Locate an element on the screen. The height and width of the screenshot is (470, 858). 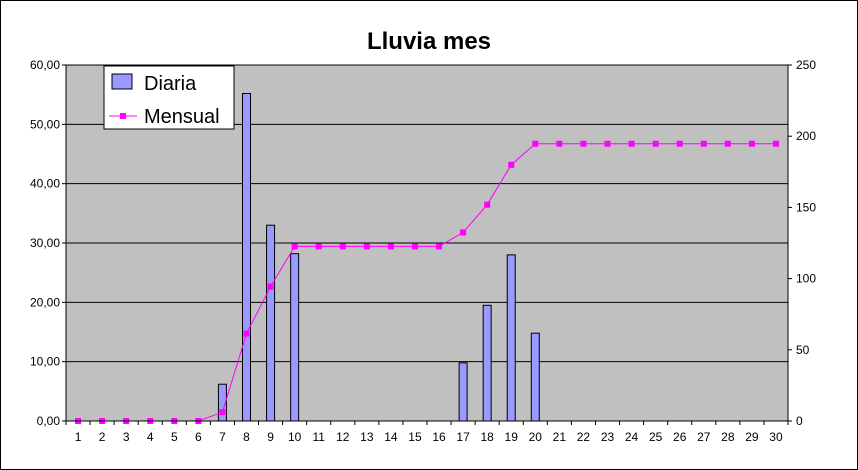
legend-mensual-marker is located at coordinates (123, 116).